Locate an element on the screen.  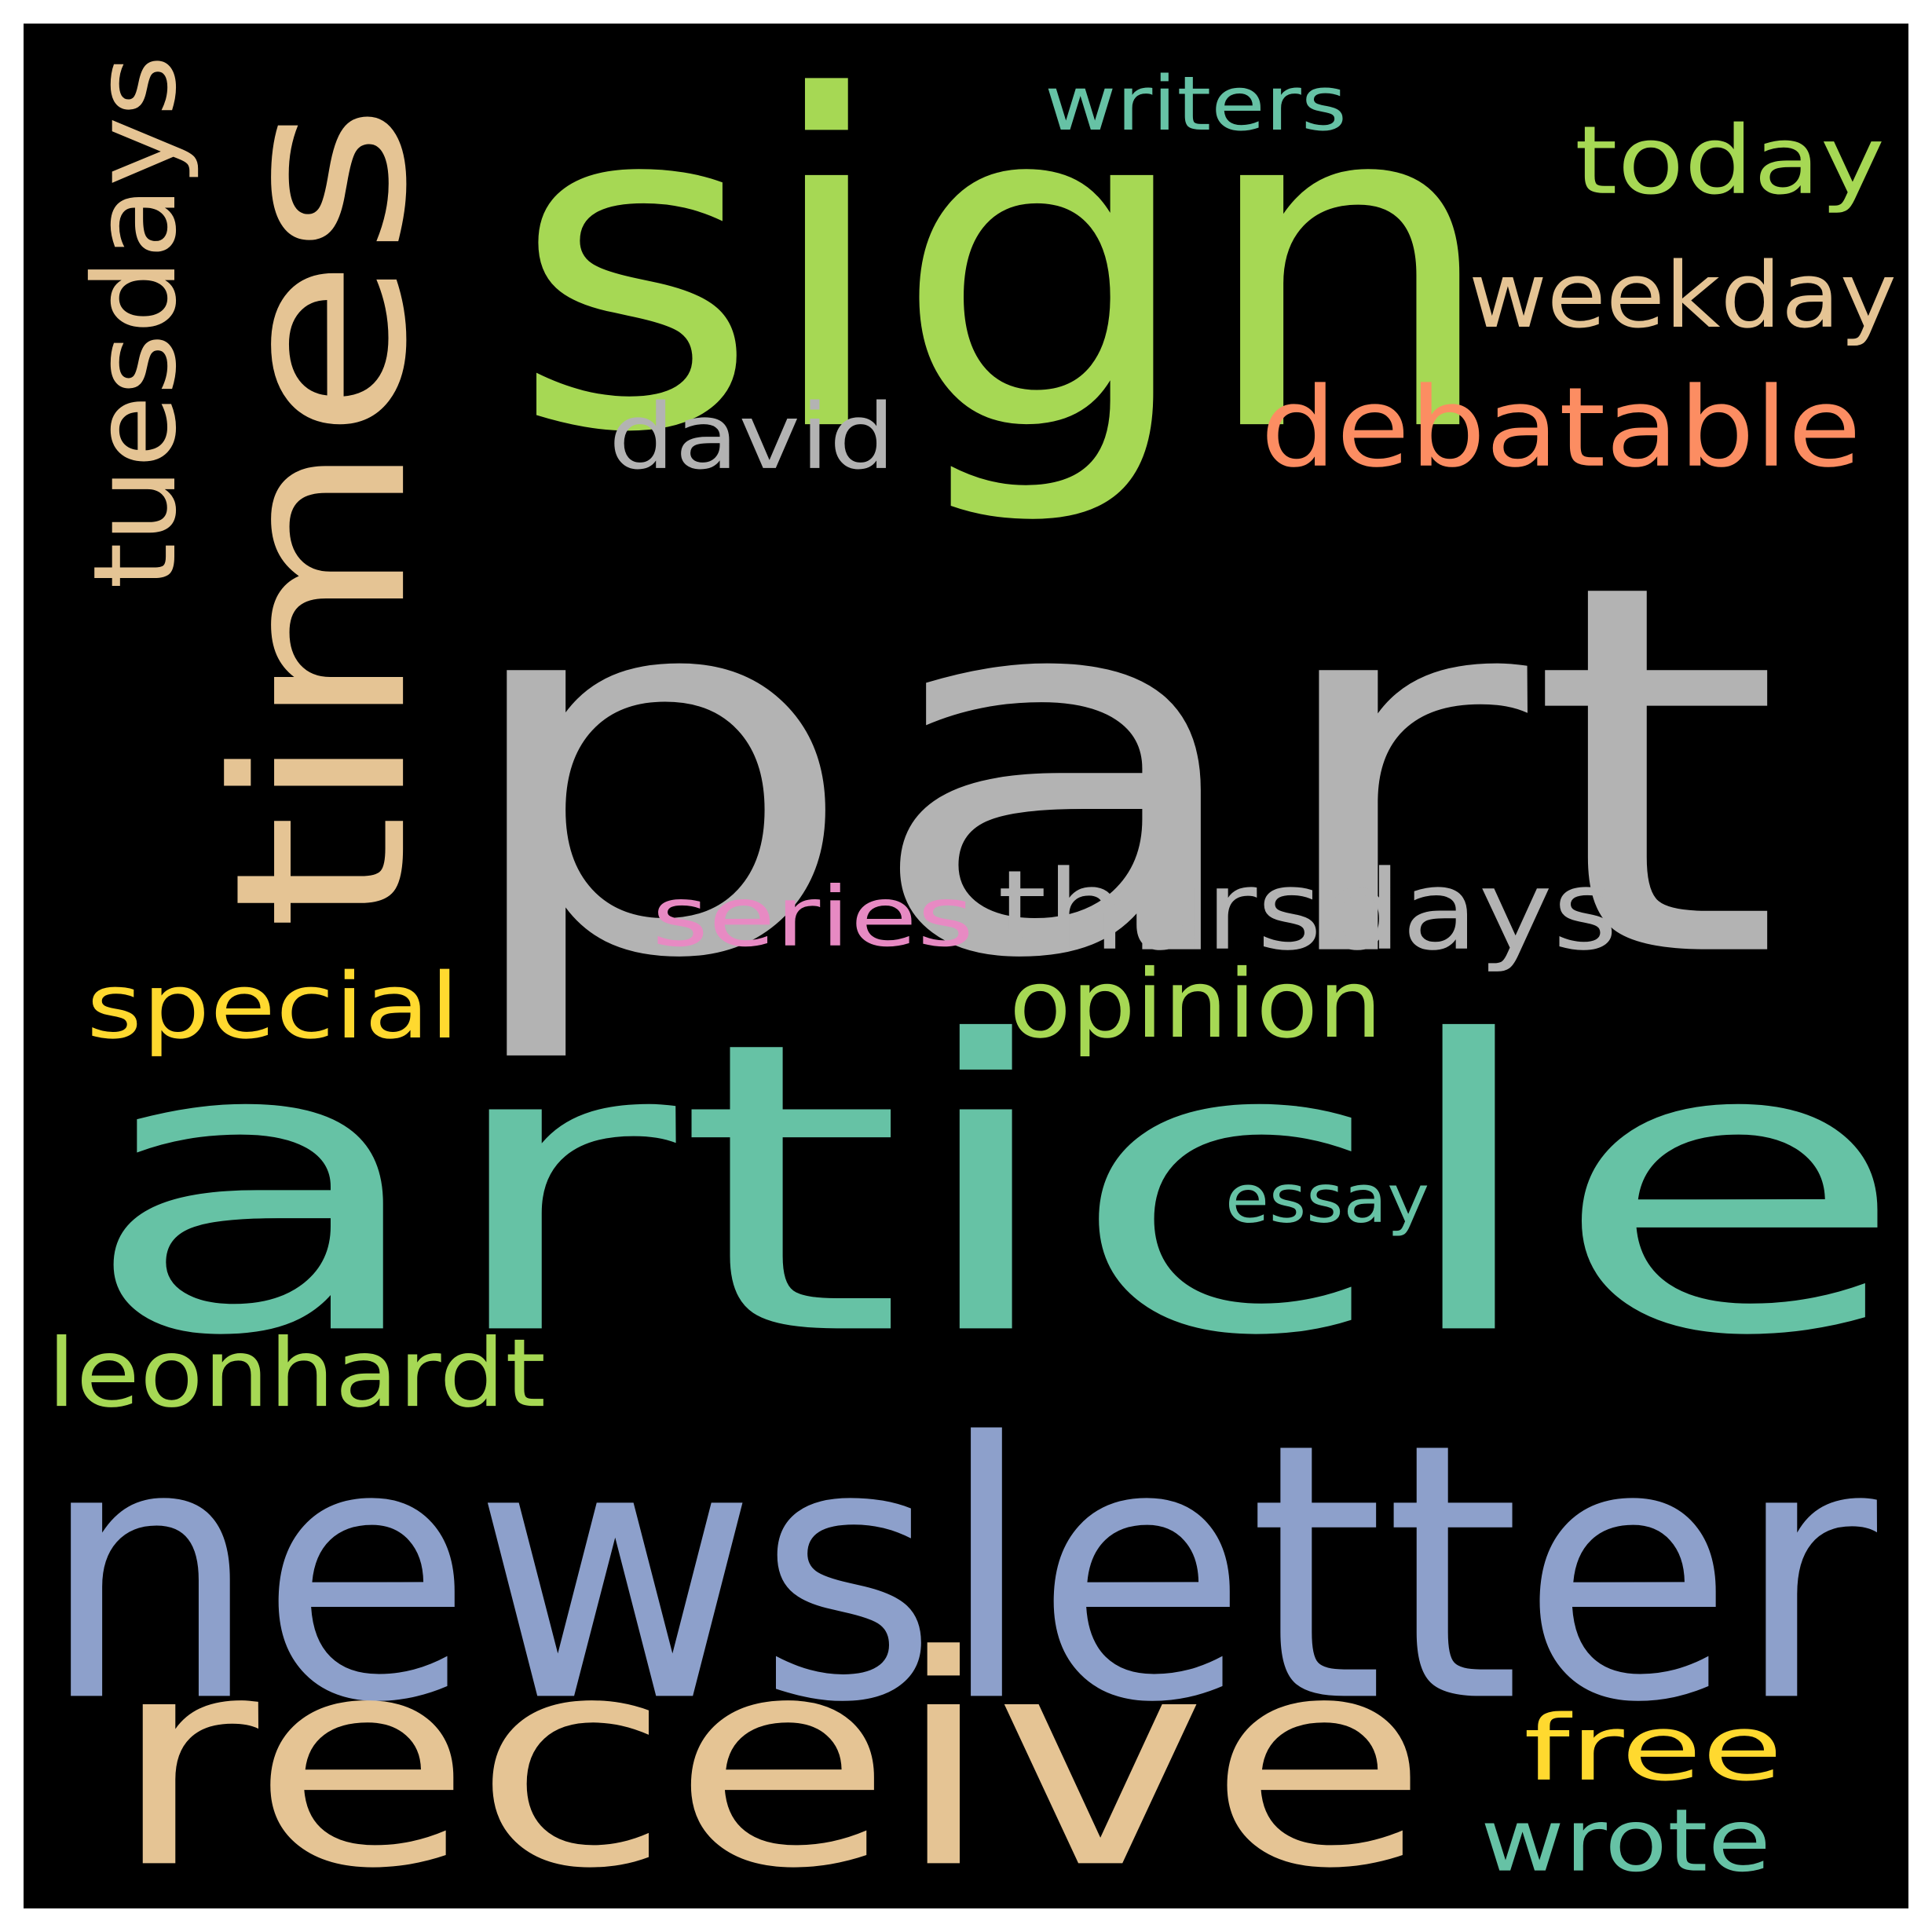
word-essay: essay is located at coordinates (1327, 1200).